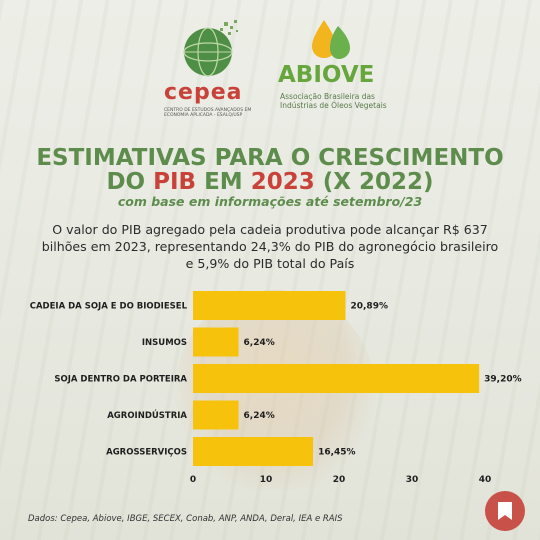 Image resolution: width=540 pixels, height=540 pixels. I want to click on category-label: CADEIA DA SOJA E DO BIODIESEL, so click(109, 307).